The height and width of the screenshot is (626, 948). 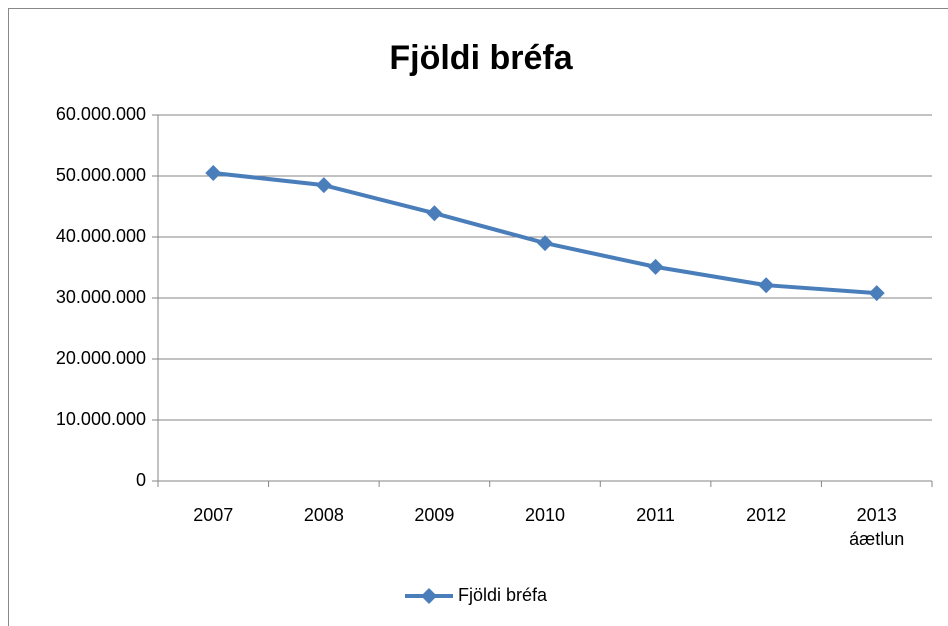 I want to click on y-tick-label: 60.000.000, so click(x=101, y=114).